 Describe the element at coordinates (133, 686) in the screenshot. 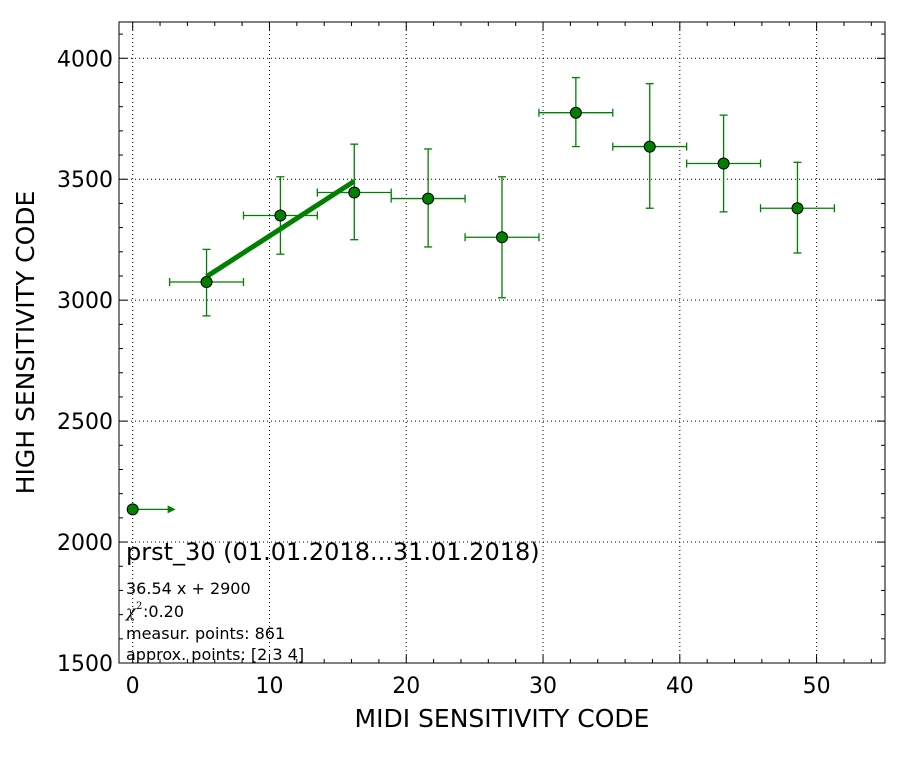

I see `x-tick-label: 0` at that location.